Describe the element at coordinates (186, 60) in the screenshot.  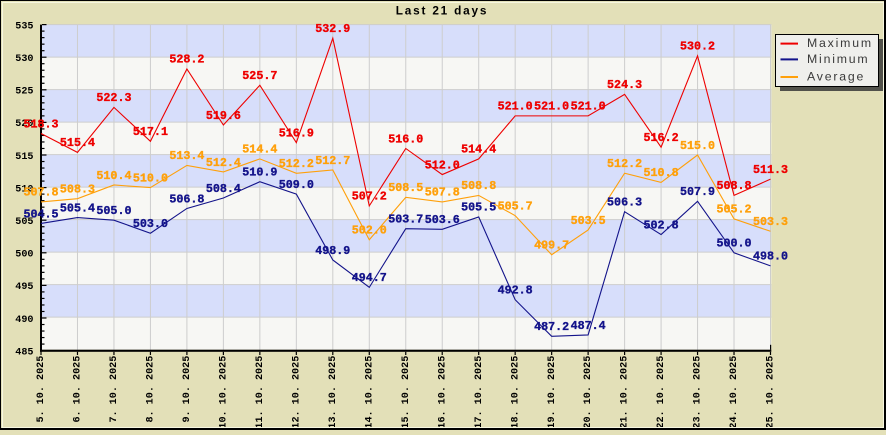
I see `svg-text: 528.2` at that location.